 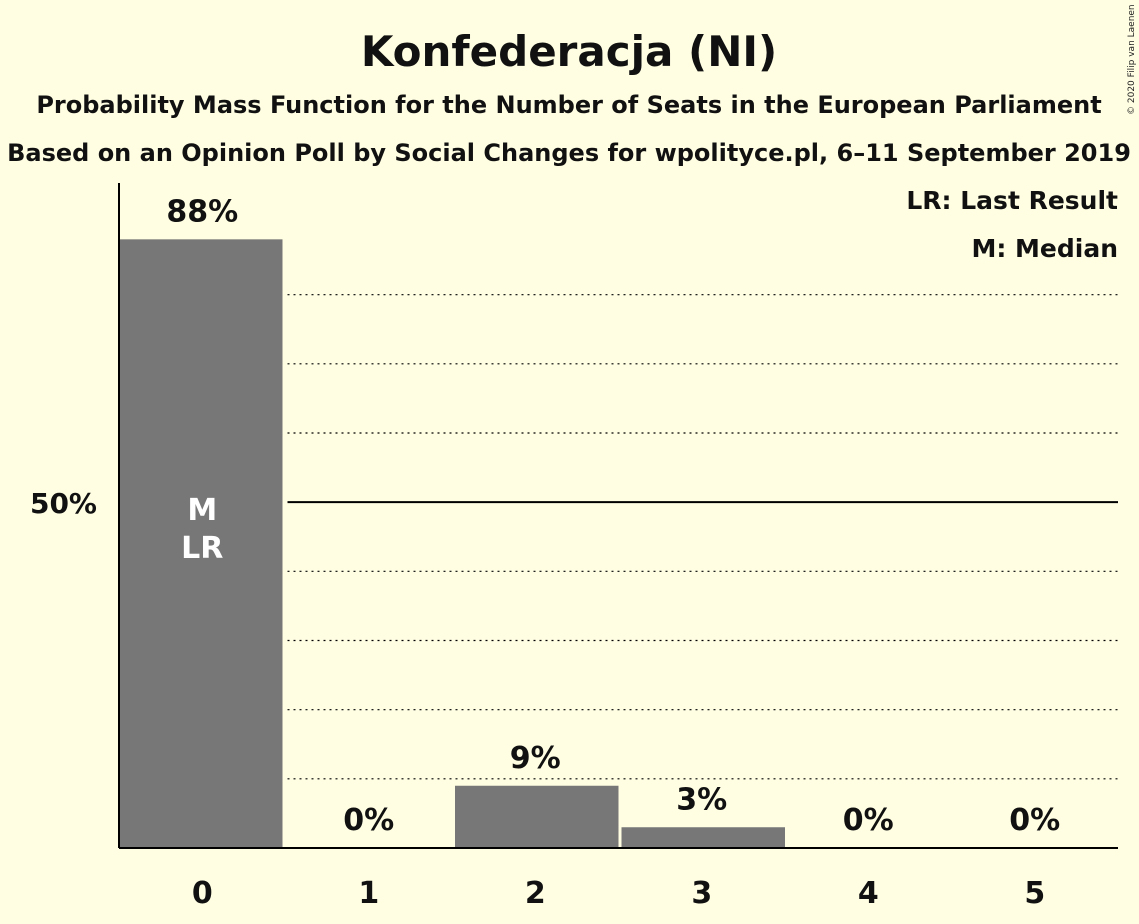 What do you see at coordinates (701, 893) in the screenshot?
I see `x-tick-label: 3` at bounding box center [701, 893].